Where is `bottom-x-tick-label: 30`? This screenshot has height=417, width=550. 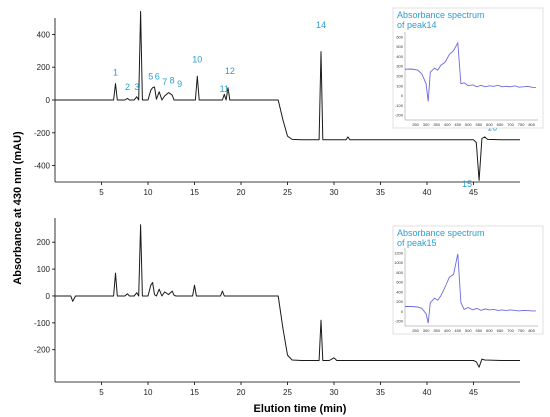
bottom-x-tick-label: 30 is located at coordinates (334, 392).